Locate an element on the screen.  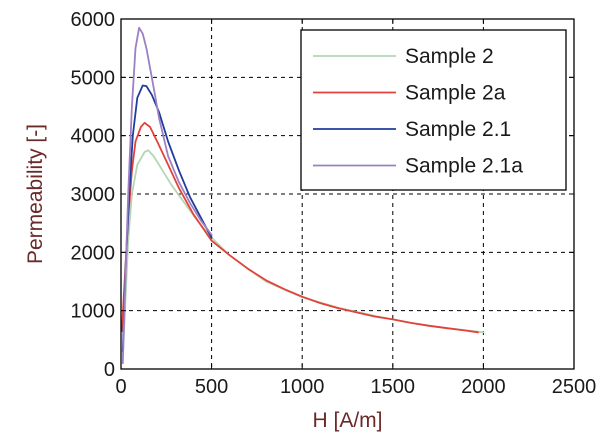
y-tick-label: 2000 is located at coordinates (93, 253).